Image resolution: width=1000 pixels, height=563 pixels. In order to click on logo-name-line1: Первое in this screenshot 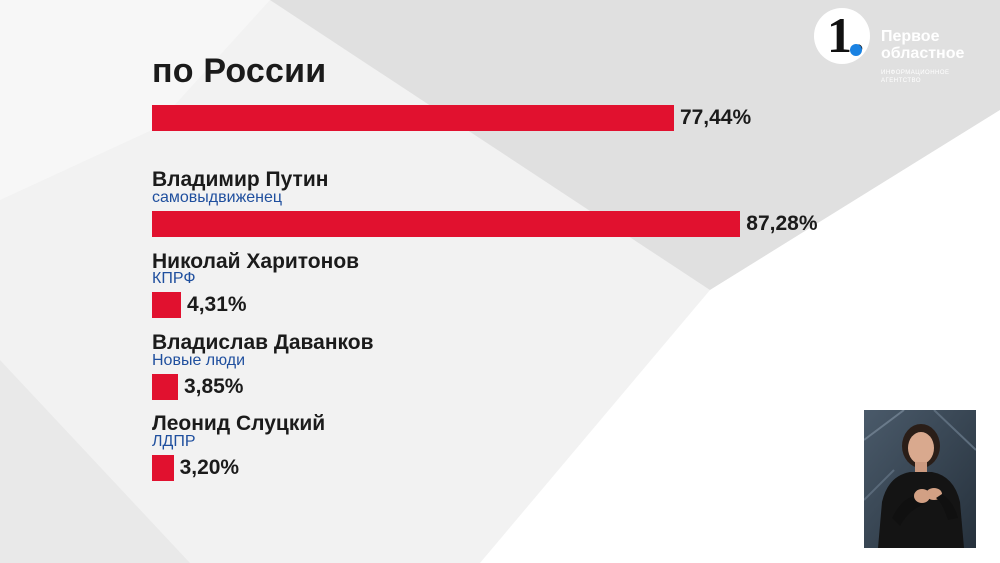, I will do `click(910, 36)`.